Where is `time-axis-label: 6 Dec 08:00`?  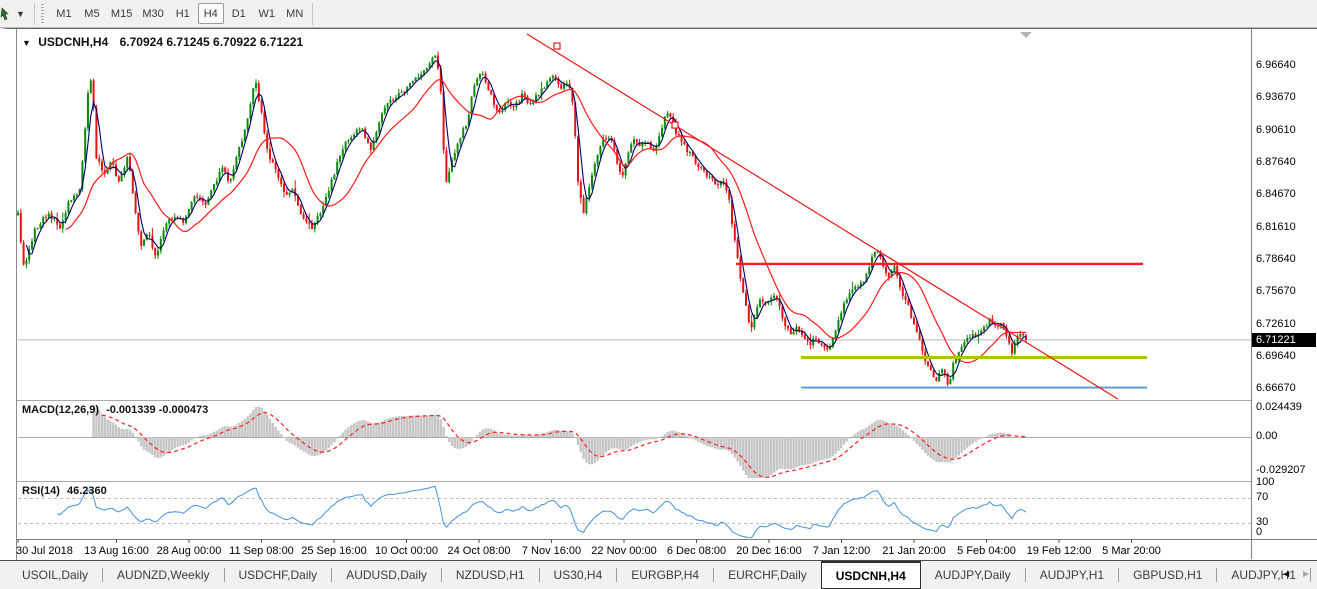 time-axis-label: 6 Dec 08:00 is located at coordinates (696, 551).